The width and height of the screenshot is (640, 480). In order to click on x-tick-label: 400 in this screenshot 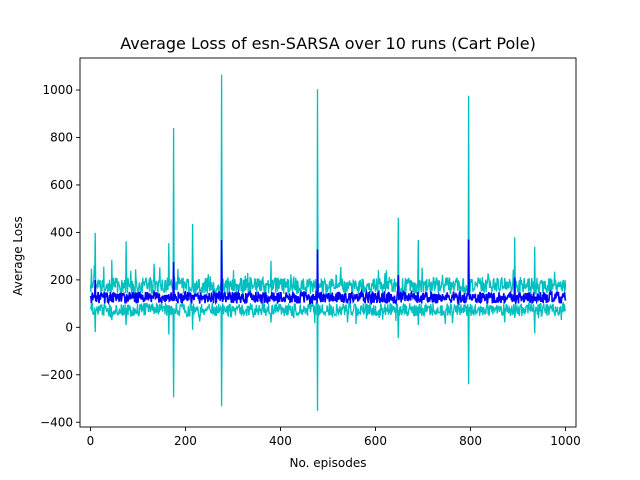, I will do `click(280, 441)`.